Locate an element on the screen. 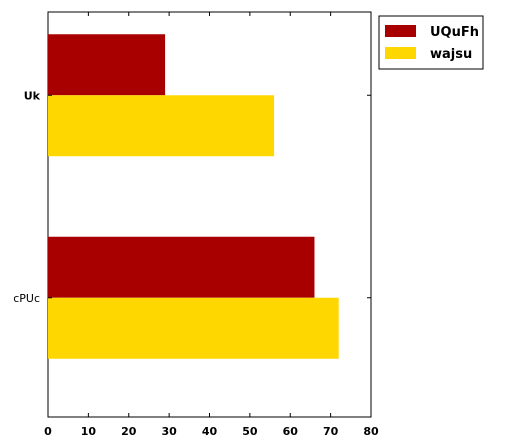 This screenshot has height=448, width=512. legend: UQuFh wajsu is located at coordinates (431, 42).